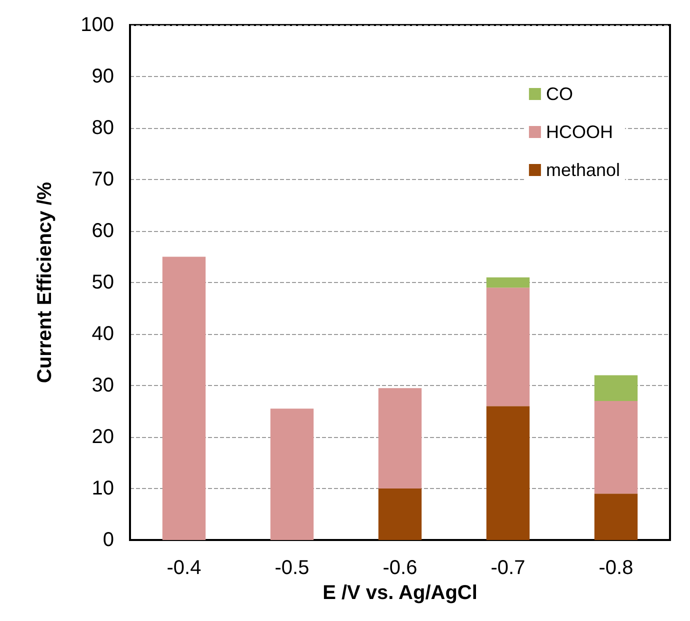 This screenshot has height=621, width=690. I want to click on y-tick-label: 70, so click(103, 179).